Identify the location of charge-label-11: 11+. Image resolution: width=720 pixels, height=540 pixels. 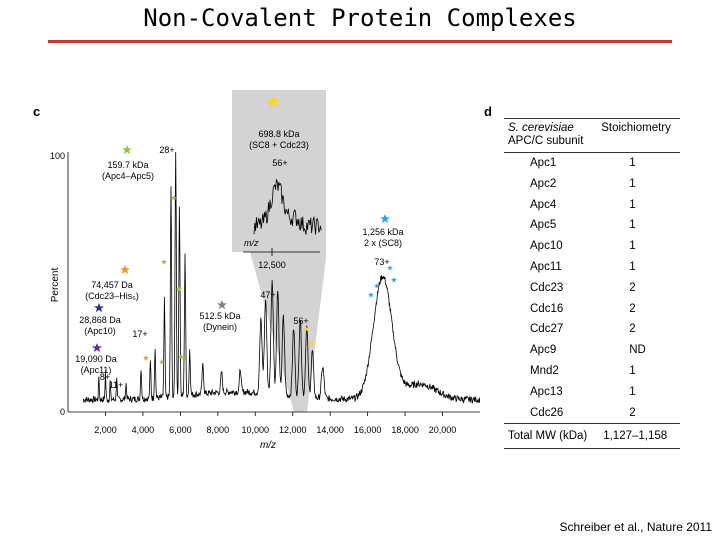
(116, 385).